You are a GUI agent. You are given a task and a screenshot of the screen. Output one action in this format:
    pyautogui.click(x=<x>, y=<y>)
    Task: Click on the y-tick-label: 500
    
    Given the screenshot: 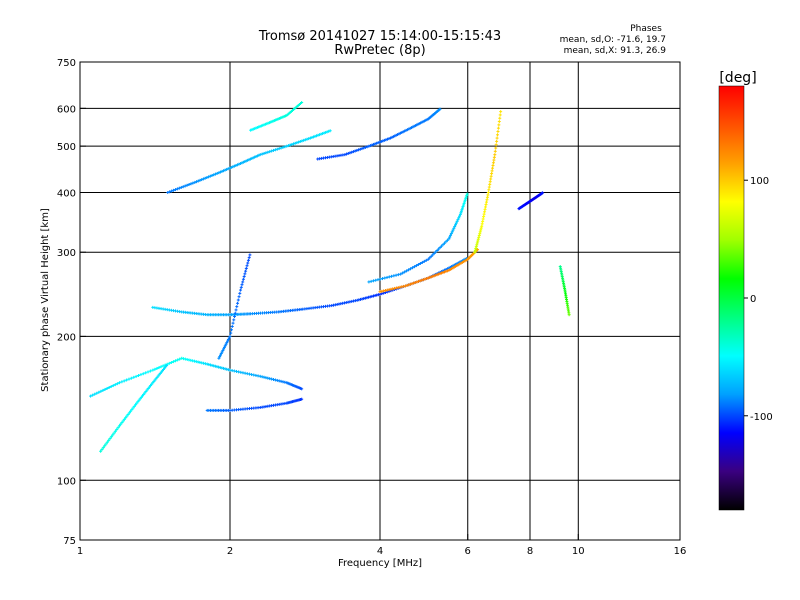 What is the action you would take?
    pyautogui.click(x=66, y=147)
    